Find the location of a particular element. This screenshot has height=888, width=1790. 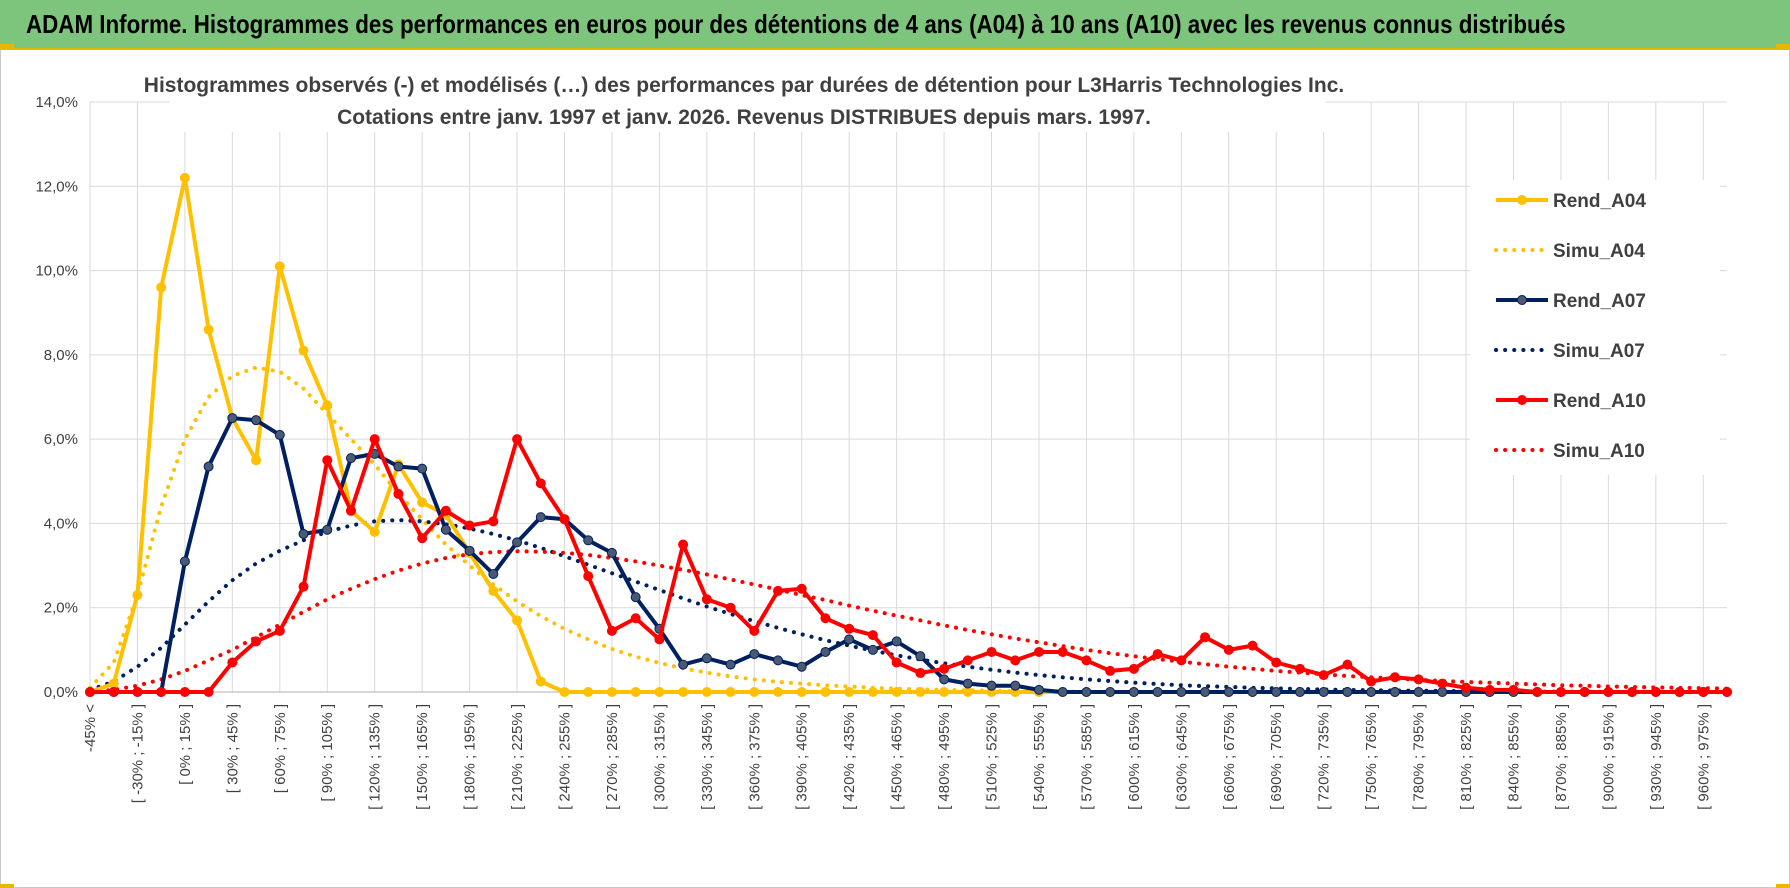

x-tick-label: [ 300% ; 315% ] is located at coordinates (659, 757).